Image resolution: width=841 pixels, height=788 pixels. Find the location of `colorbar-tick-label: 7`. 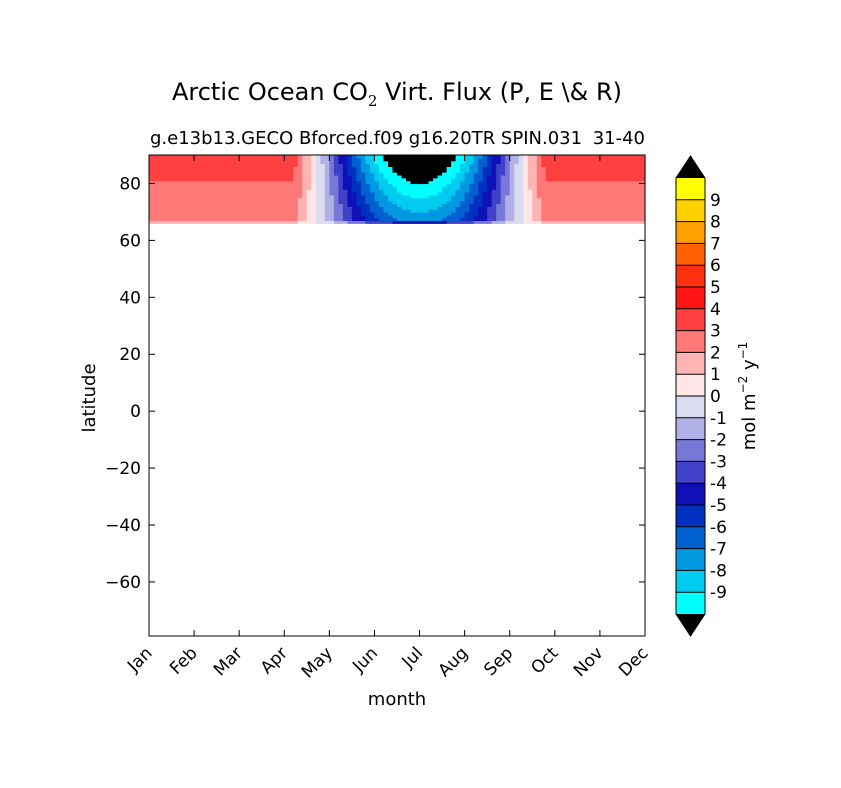

colorbar-tick-label: 7 is located at coordinates (715, 244).